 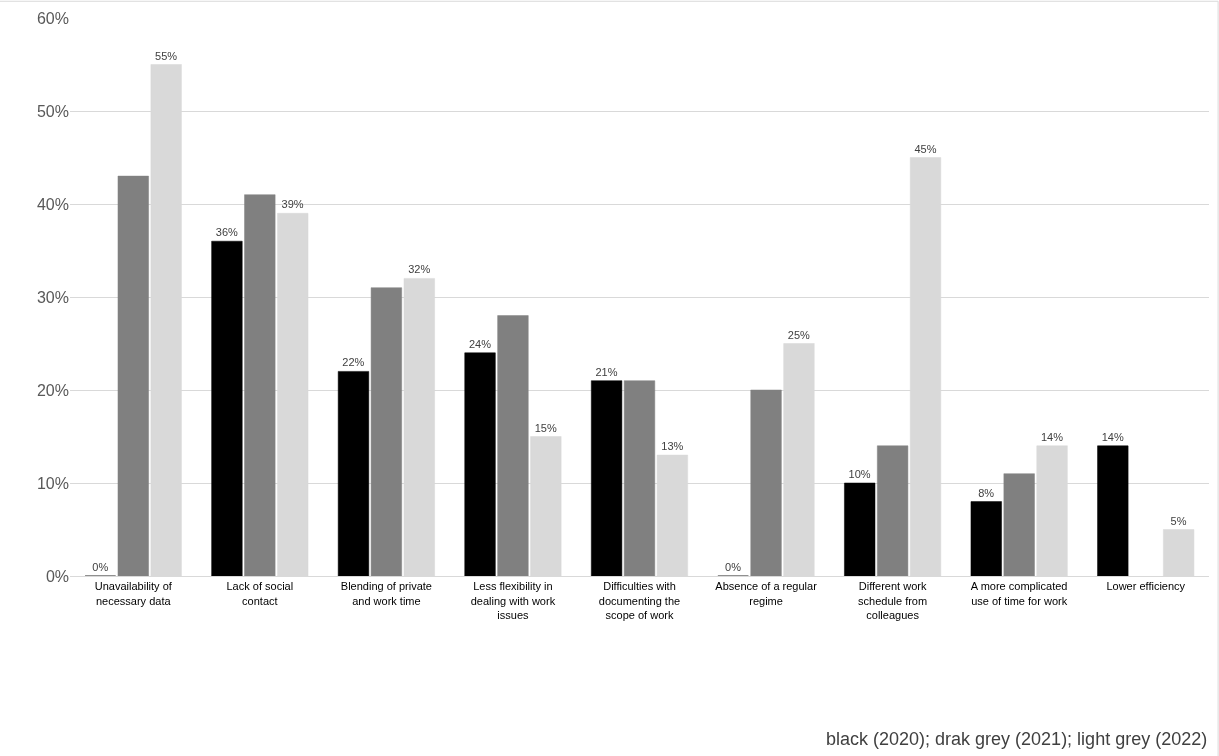 I want to click on data-label: 32%, so click(x=419, y=269).